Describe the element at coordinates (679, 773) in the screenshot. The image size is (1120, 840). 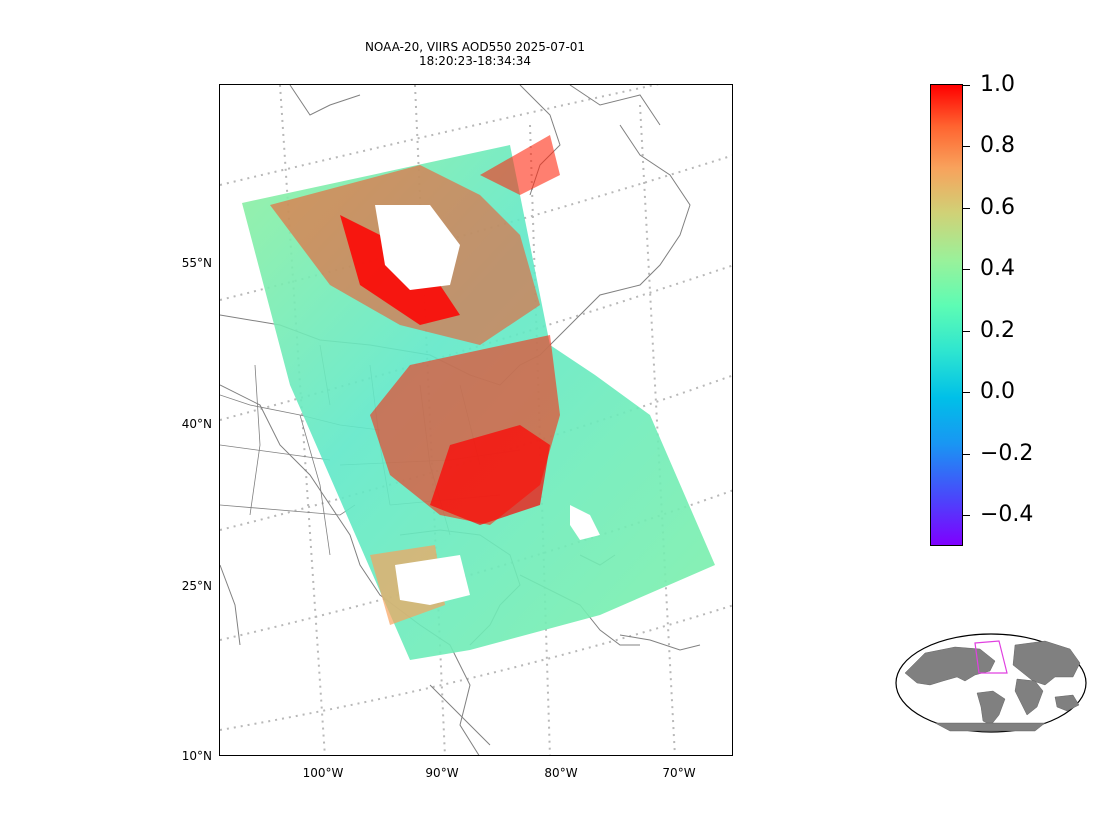
I see `lon-label-70w: 70°W` at that location.